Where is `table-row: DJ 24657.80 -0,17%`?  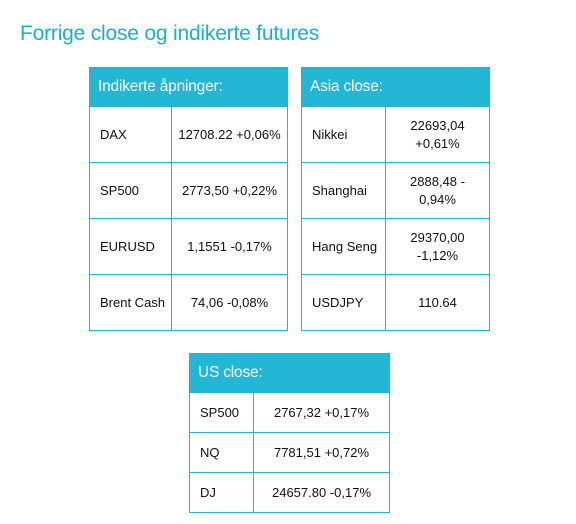 table-row: DJ 24657.80 -0,17% is located at coordinates (289, 492).